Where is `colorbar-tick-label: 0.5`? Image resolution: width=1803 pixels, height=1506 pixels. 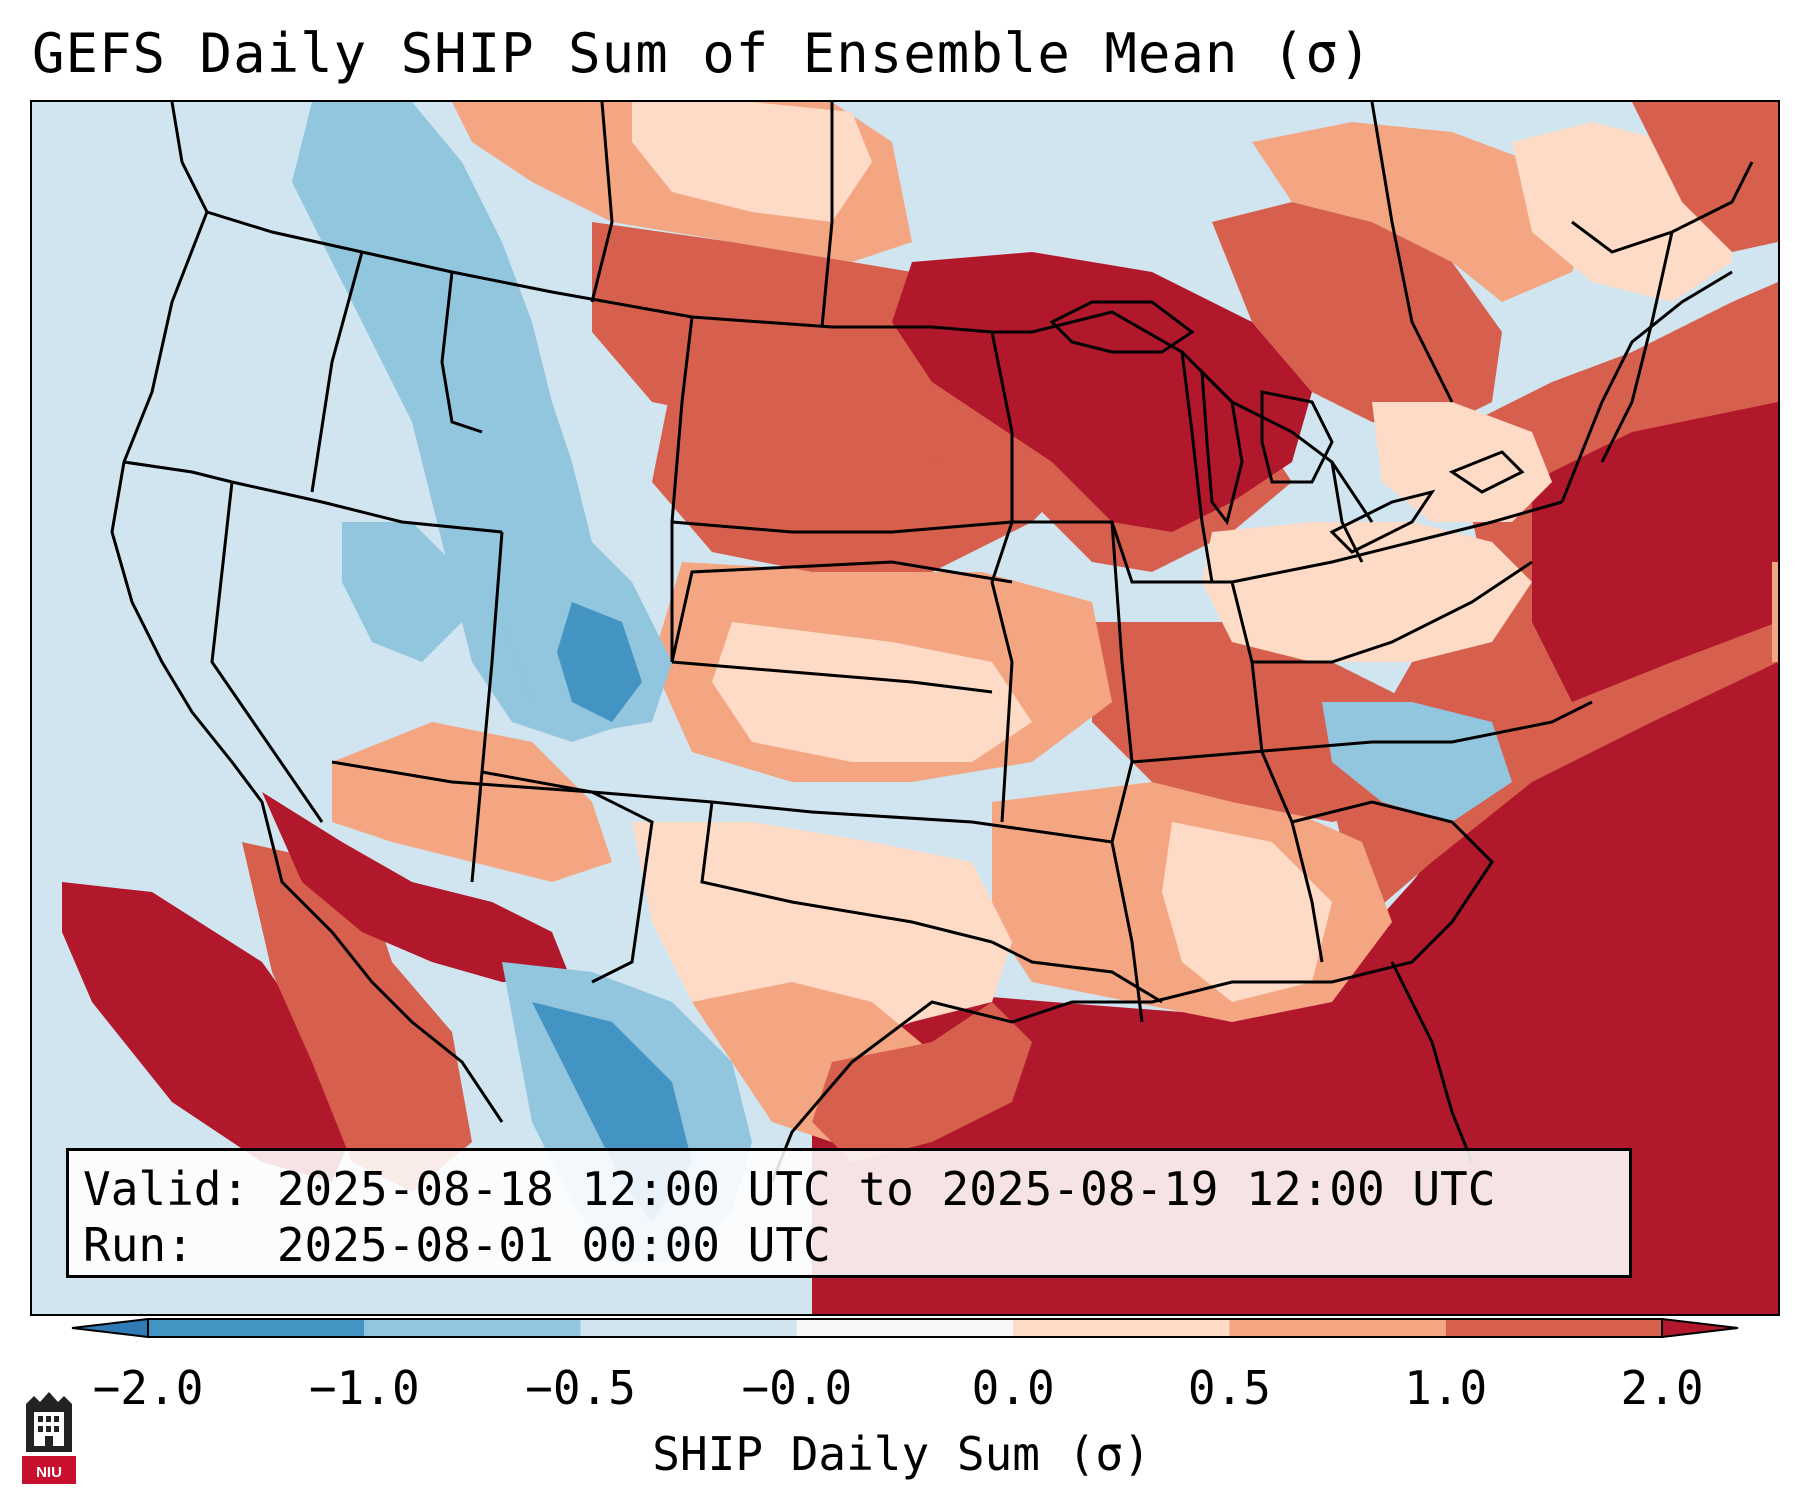
colorbar-tick-label: 0.5 is located at coordinates (1229, 1388).